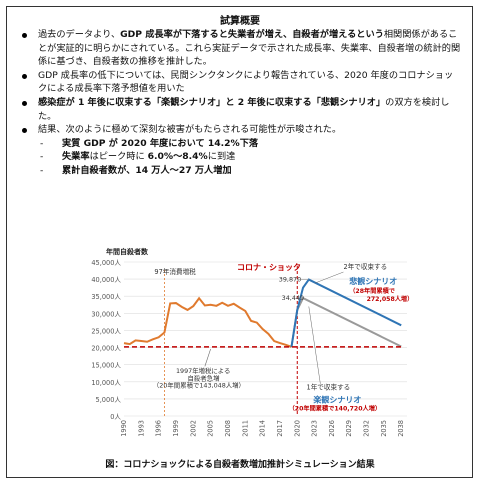 The width and height of the screenshot is (480, 485). What do you see at coordinates (367, 428) in the screenshot?
I see `x-tick-label: 2032` at bounding box center [367, 428].